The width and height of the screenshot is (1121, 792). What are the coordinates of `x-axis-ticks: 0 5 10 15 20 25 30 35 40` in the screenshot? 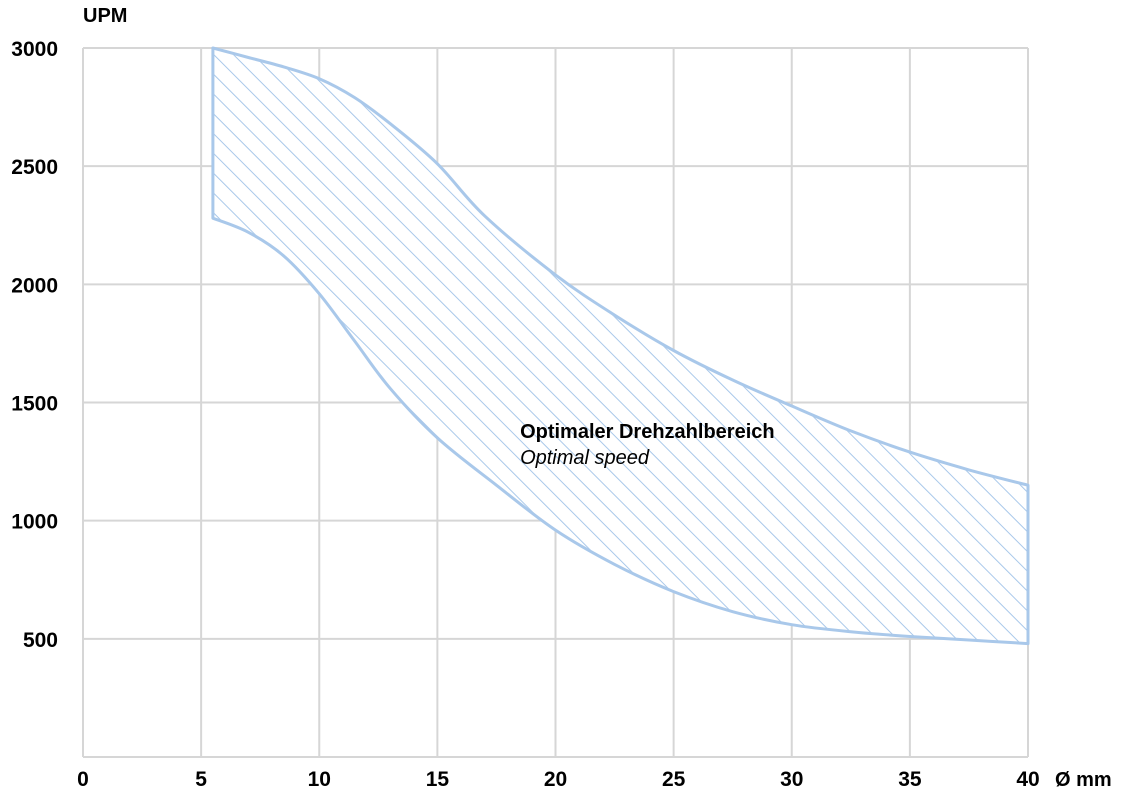 It's located at (558, 779).